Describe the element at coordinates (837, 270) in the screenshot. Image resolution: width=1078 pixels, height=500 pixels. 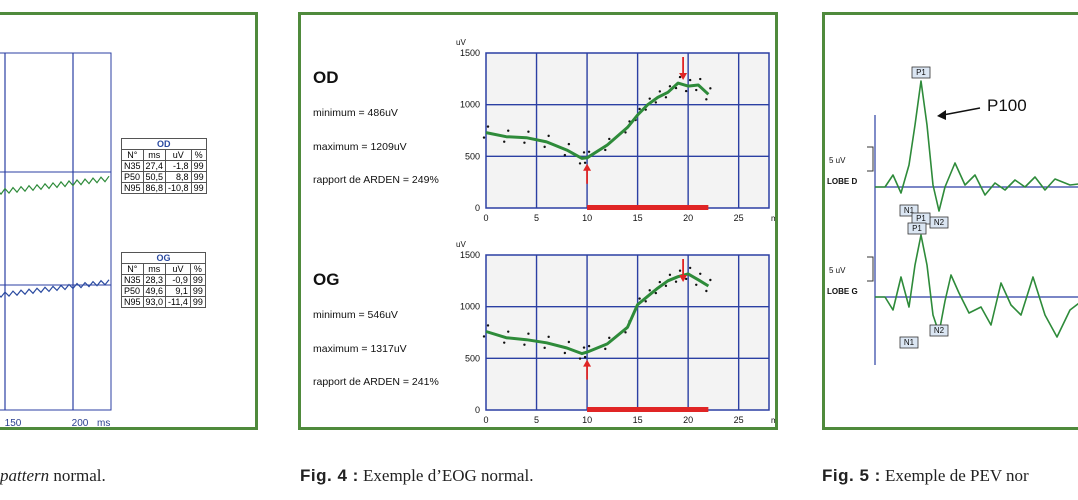
I see `scale-label: 5 uV` at that location.